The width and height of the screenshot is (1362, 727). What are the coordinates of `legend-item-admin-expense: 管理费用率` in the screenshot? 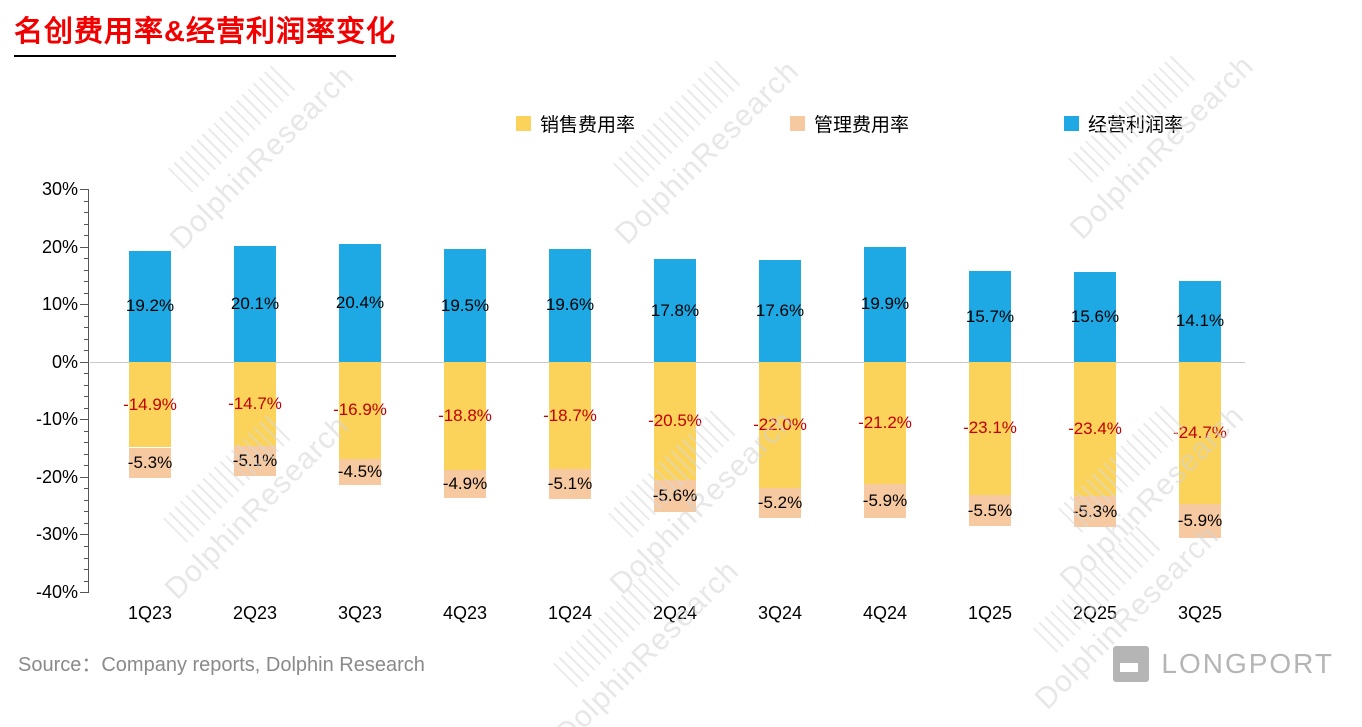 It's located at (849, 123).